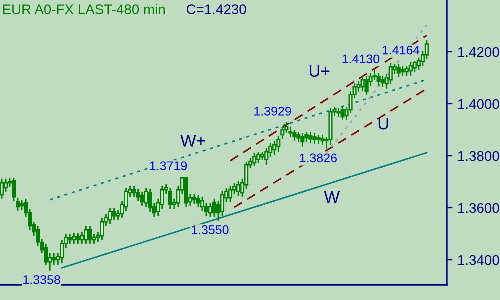 The width and height of the screenshot is (500, 300). I want to click on y-tick-label: 1.3600, so click(479, 208).